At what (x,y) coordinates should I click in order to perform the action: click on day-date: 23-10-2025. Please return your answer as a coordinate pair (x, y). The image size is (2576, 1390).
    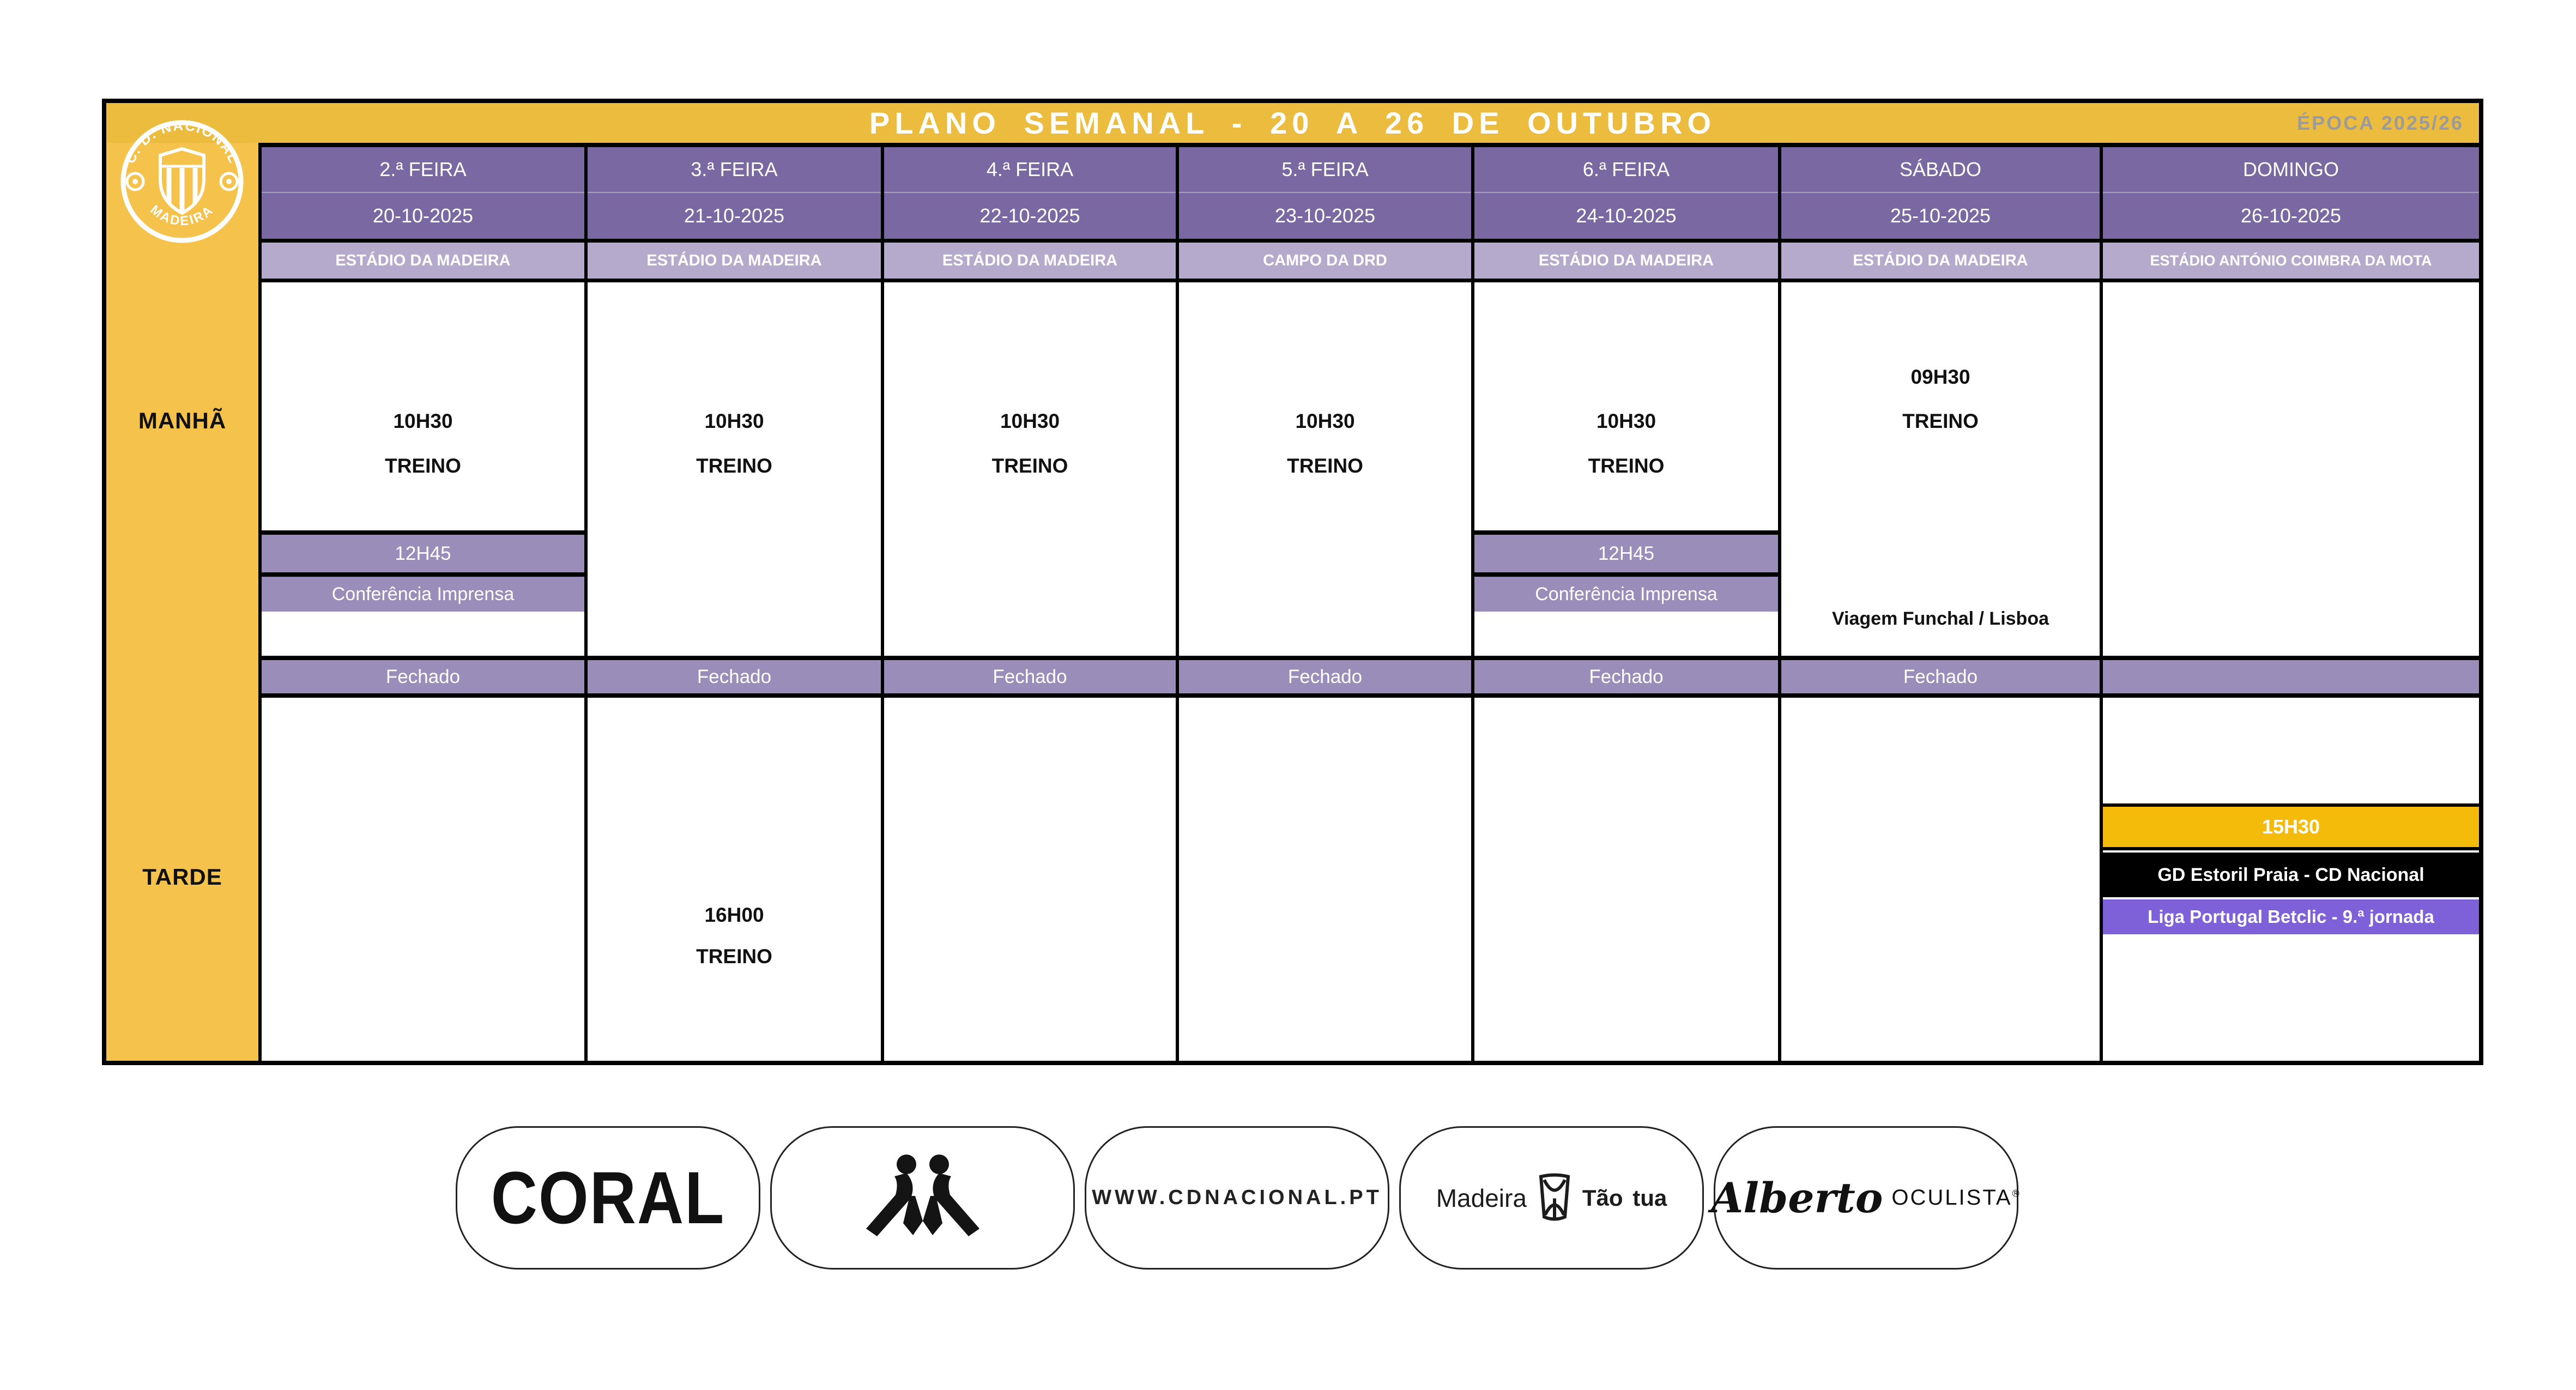
    Looking at the image, I should click on (1325, 215).